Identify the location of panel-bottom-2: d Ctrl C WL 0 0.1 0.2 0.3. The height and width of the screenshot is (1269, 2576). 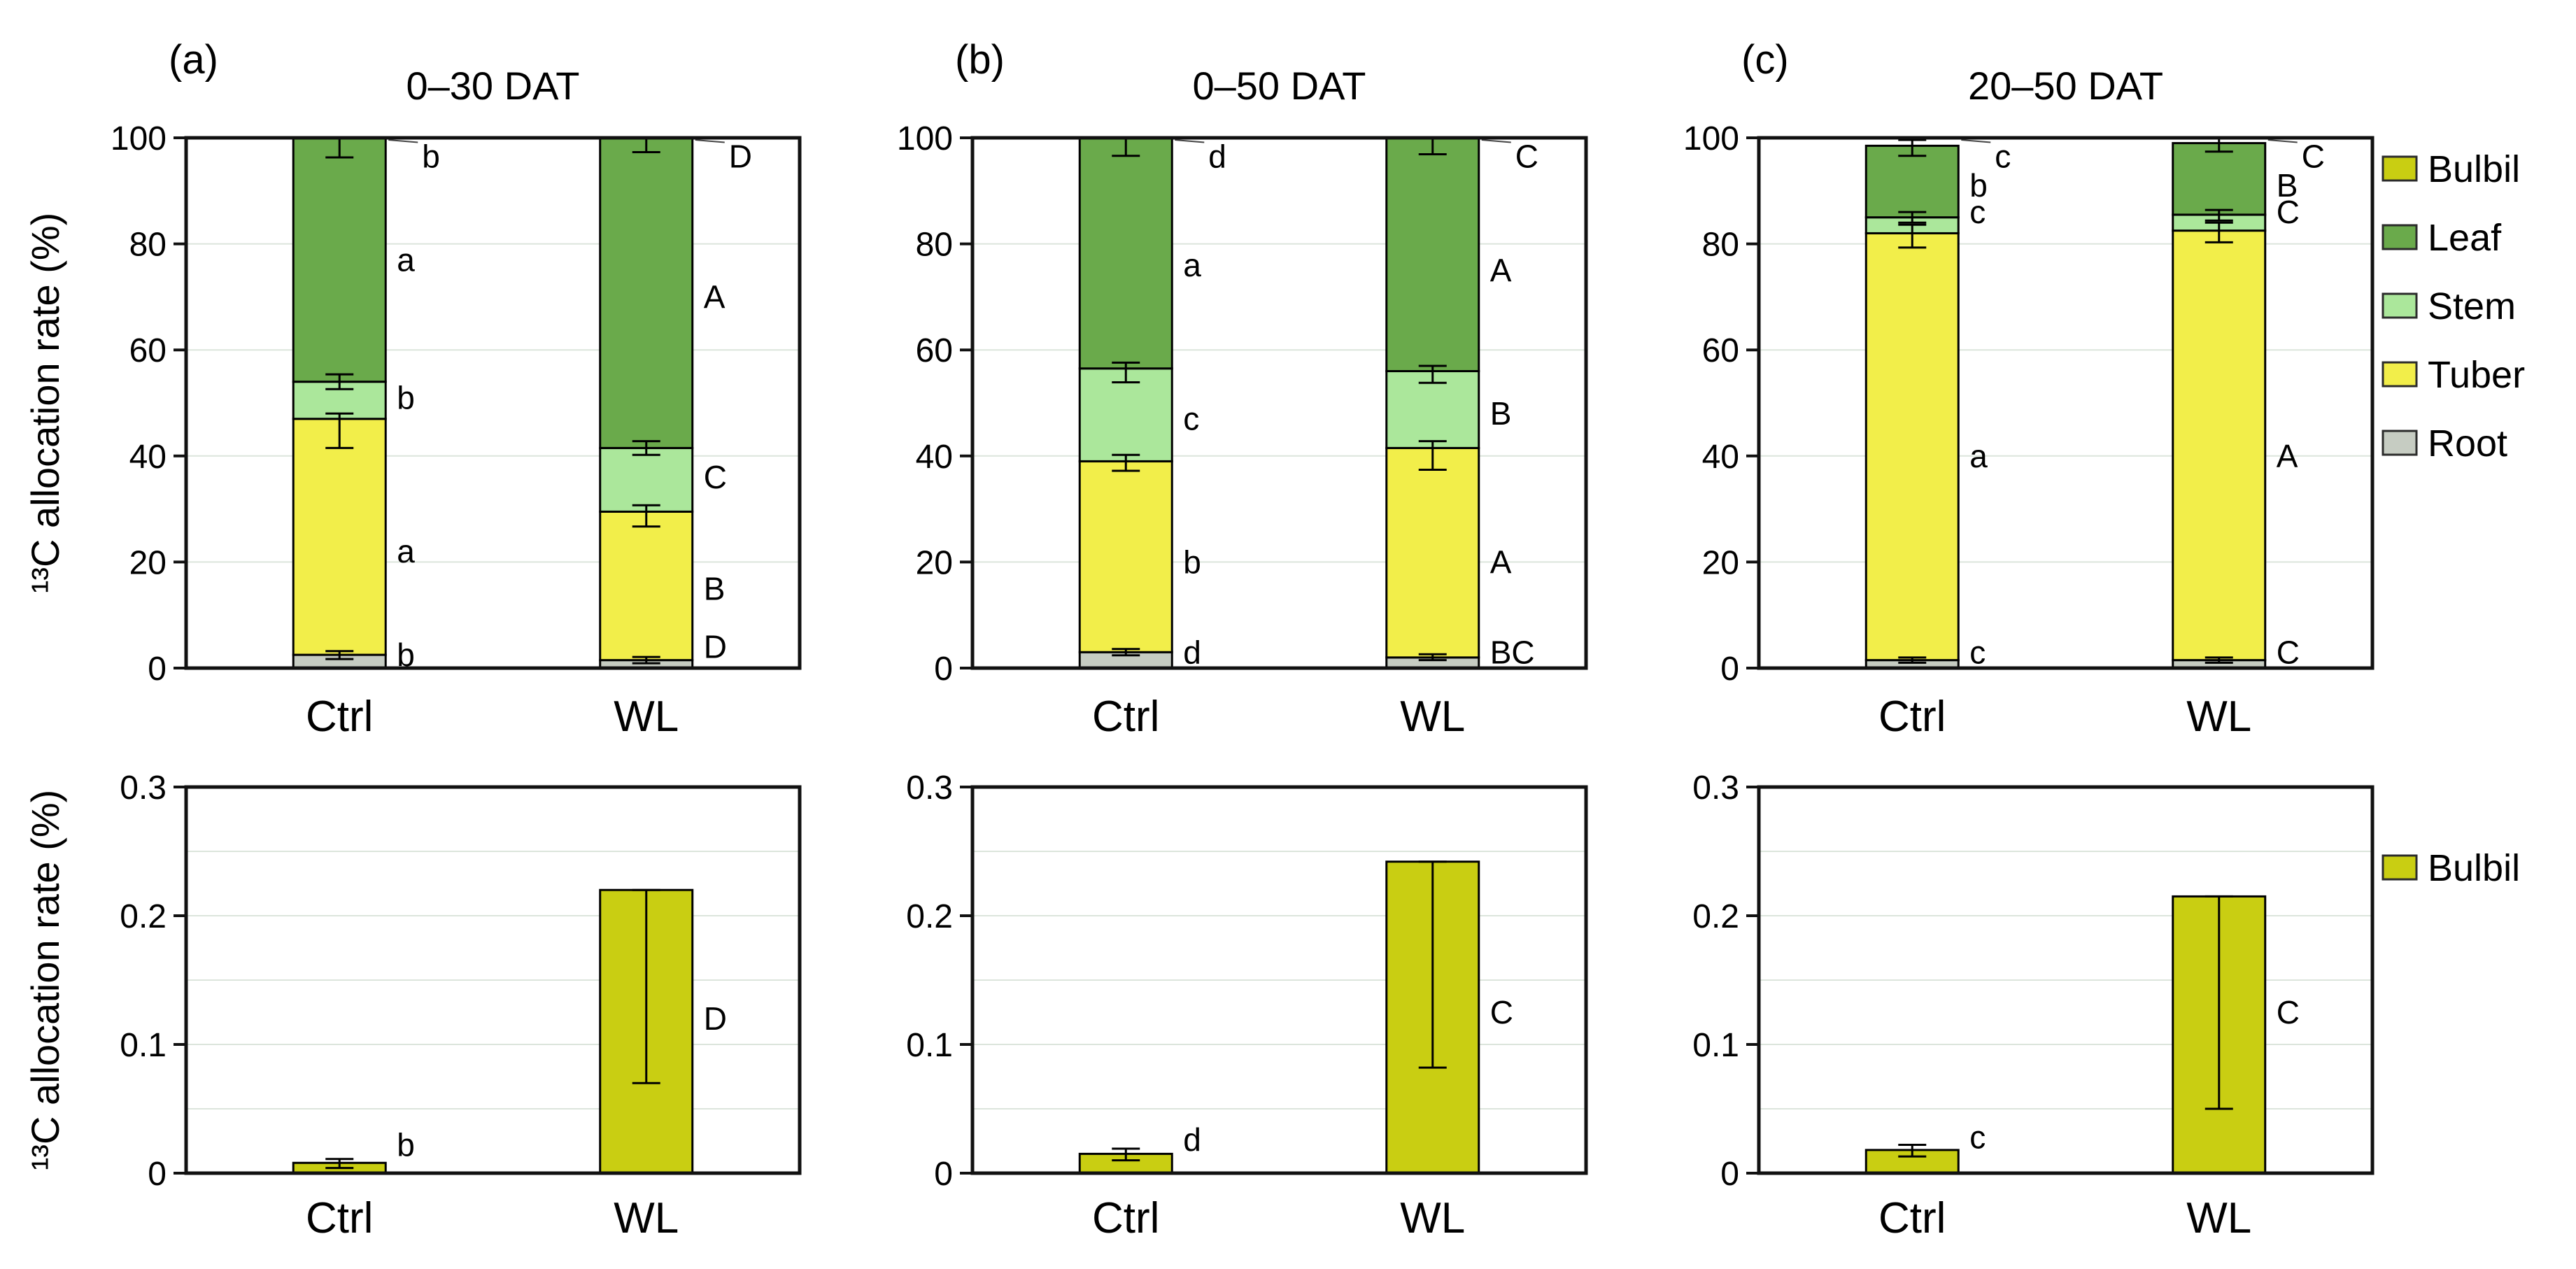
(1247, 1006).